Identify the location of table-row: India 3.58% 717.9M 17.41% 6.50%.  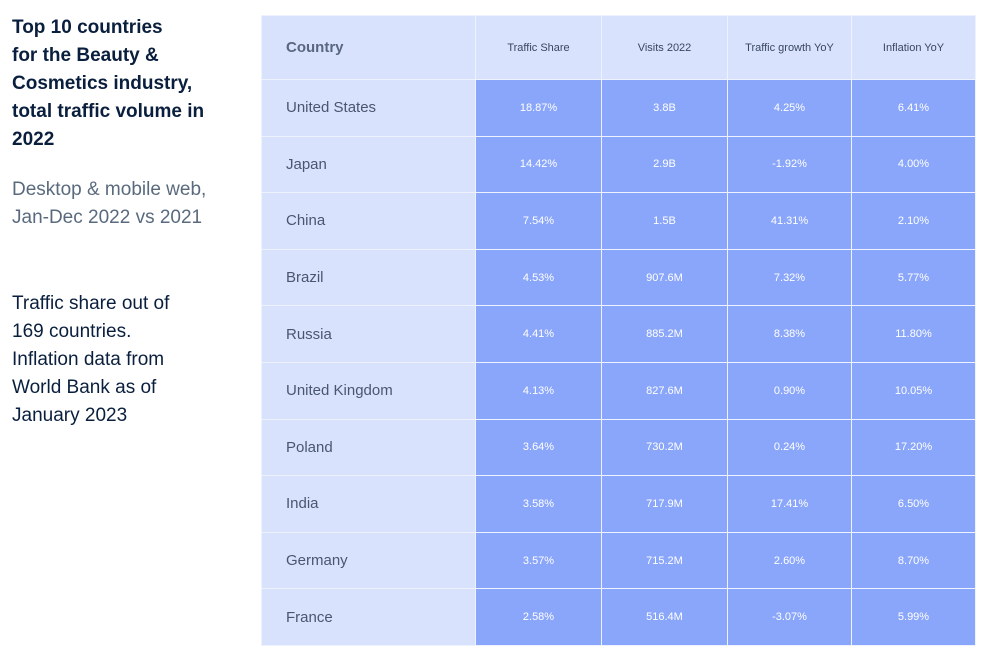
(618, 504).